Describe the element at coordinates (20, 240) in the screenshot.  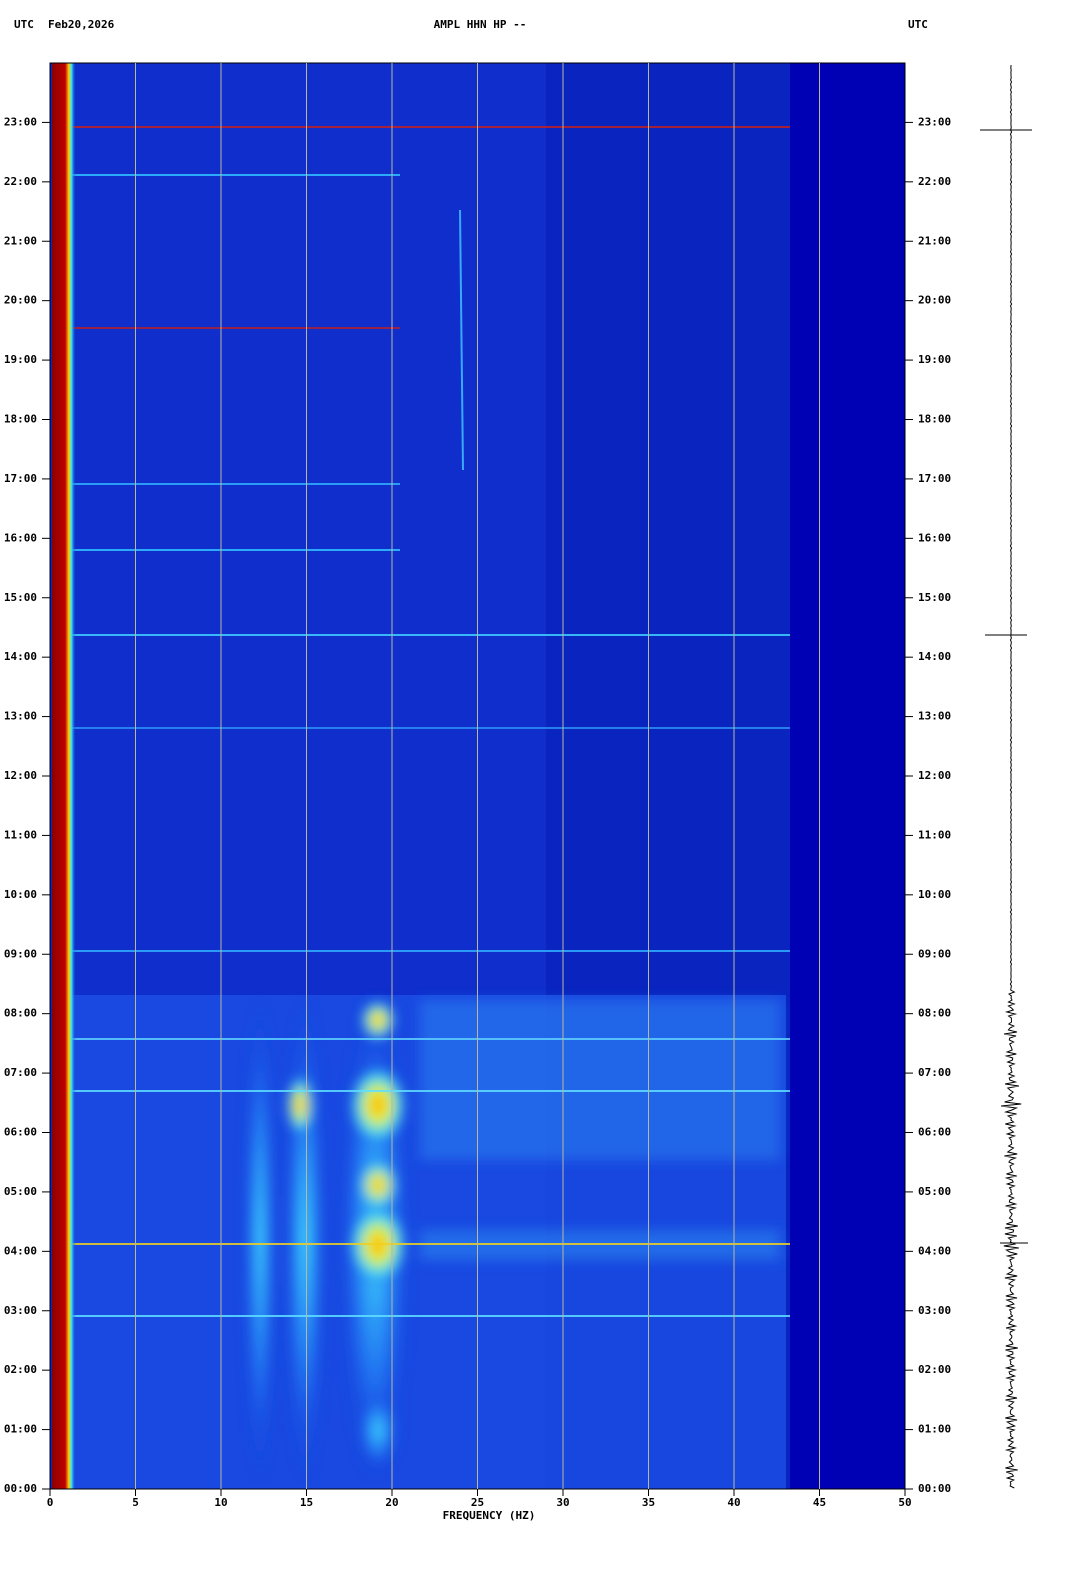
I see `y-tick-label-left: 21:00` at that location.